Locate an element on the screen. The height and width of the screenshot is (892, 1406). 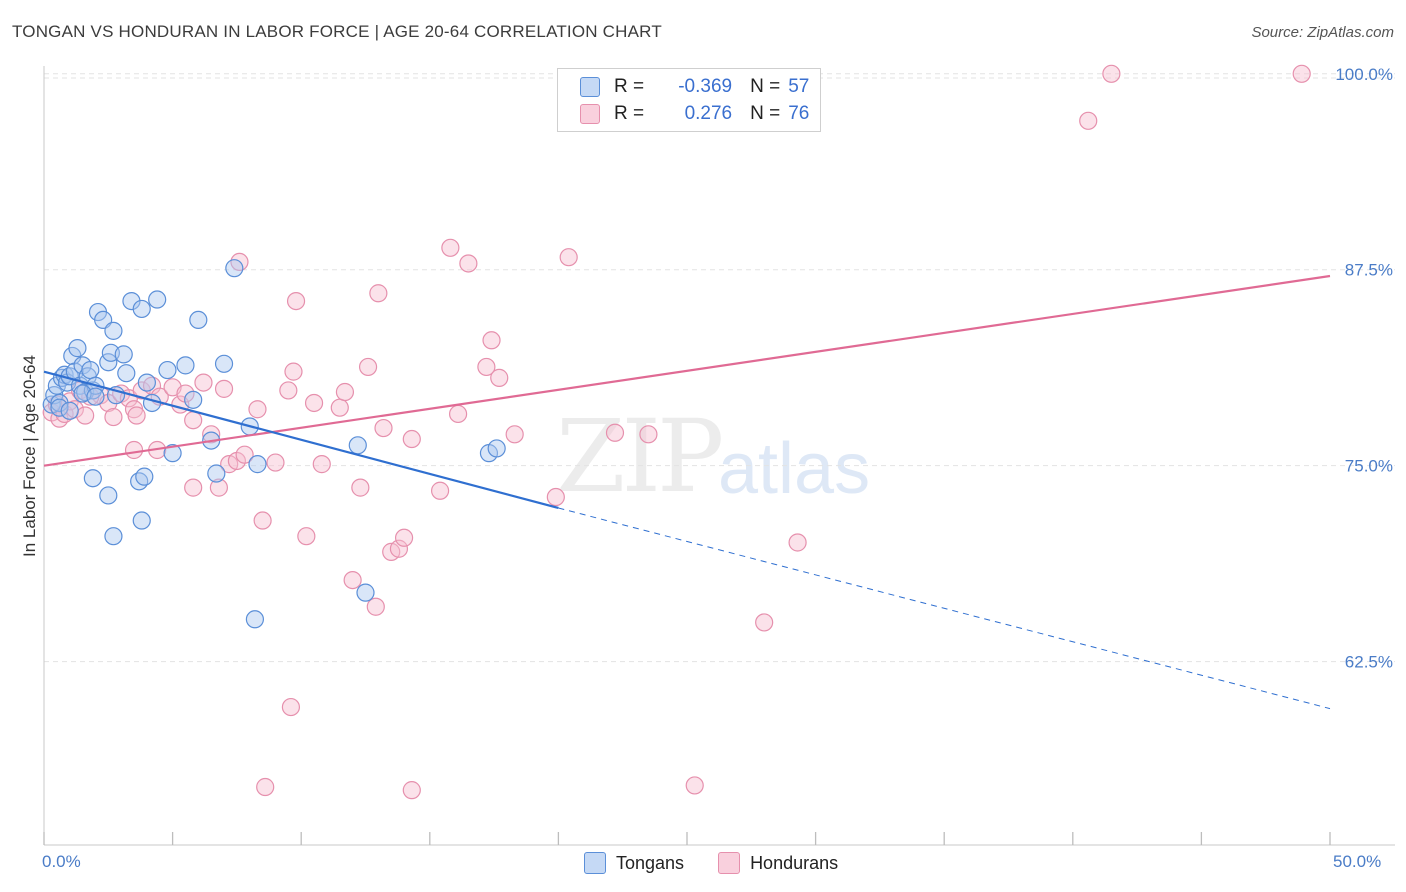
y-tick-labels: 62.5% 75.0% 87.5% 100.0% is located at coordinates (1364, 368).